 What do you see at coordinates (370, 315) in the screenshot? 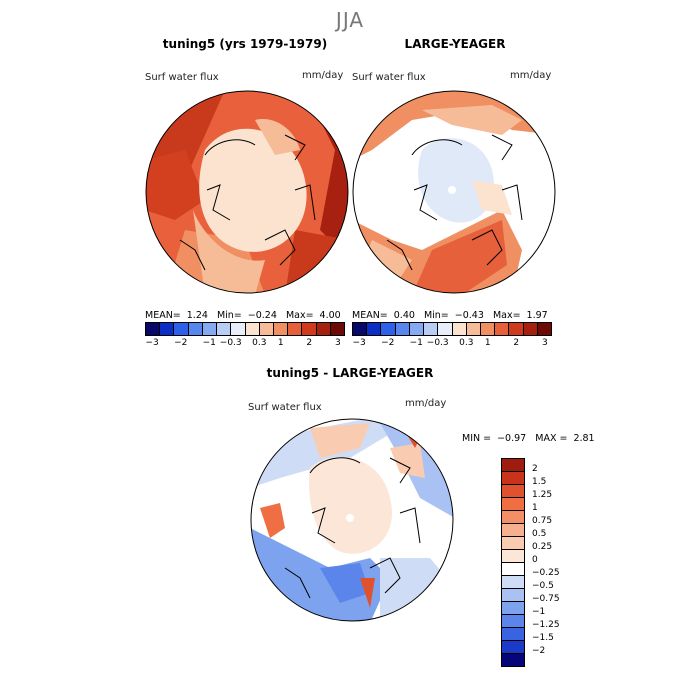
I see `right-mean-label: MEAN=` at bounding box center [370, 315].